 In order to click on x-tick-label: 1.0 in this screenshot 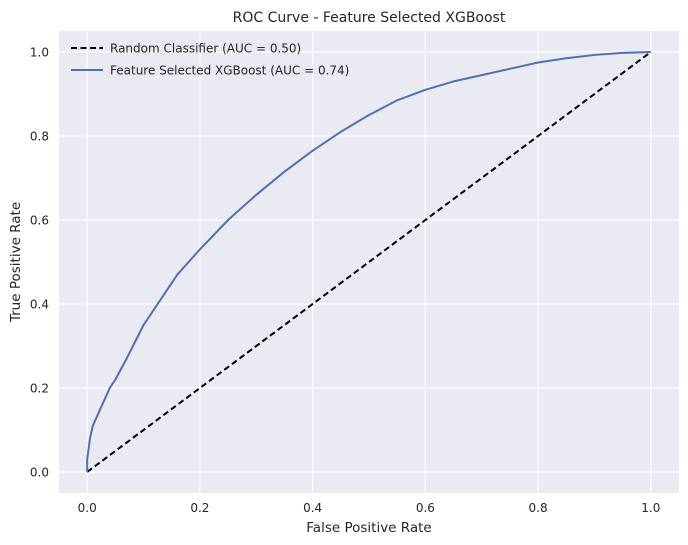, I will do `click(650, 508)`.